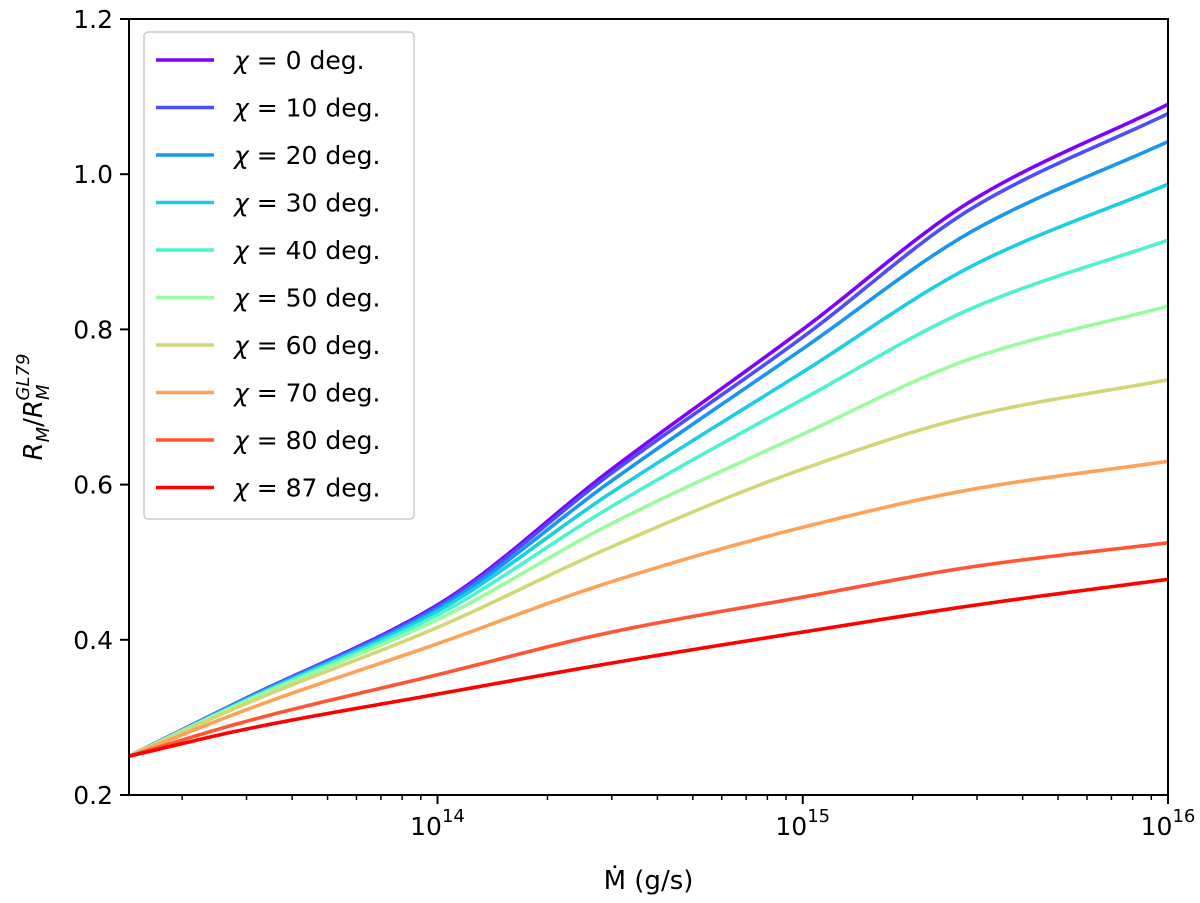 This screenshot has width=1200, height=903. Describe the element at coordinates (93, 640) in the screenshot. I see `y-tick-label-1: 0.4` at that location.